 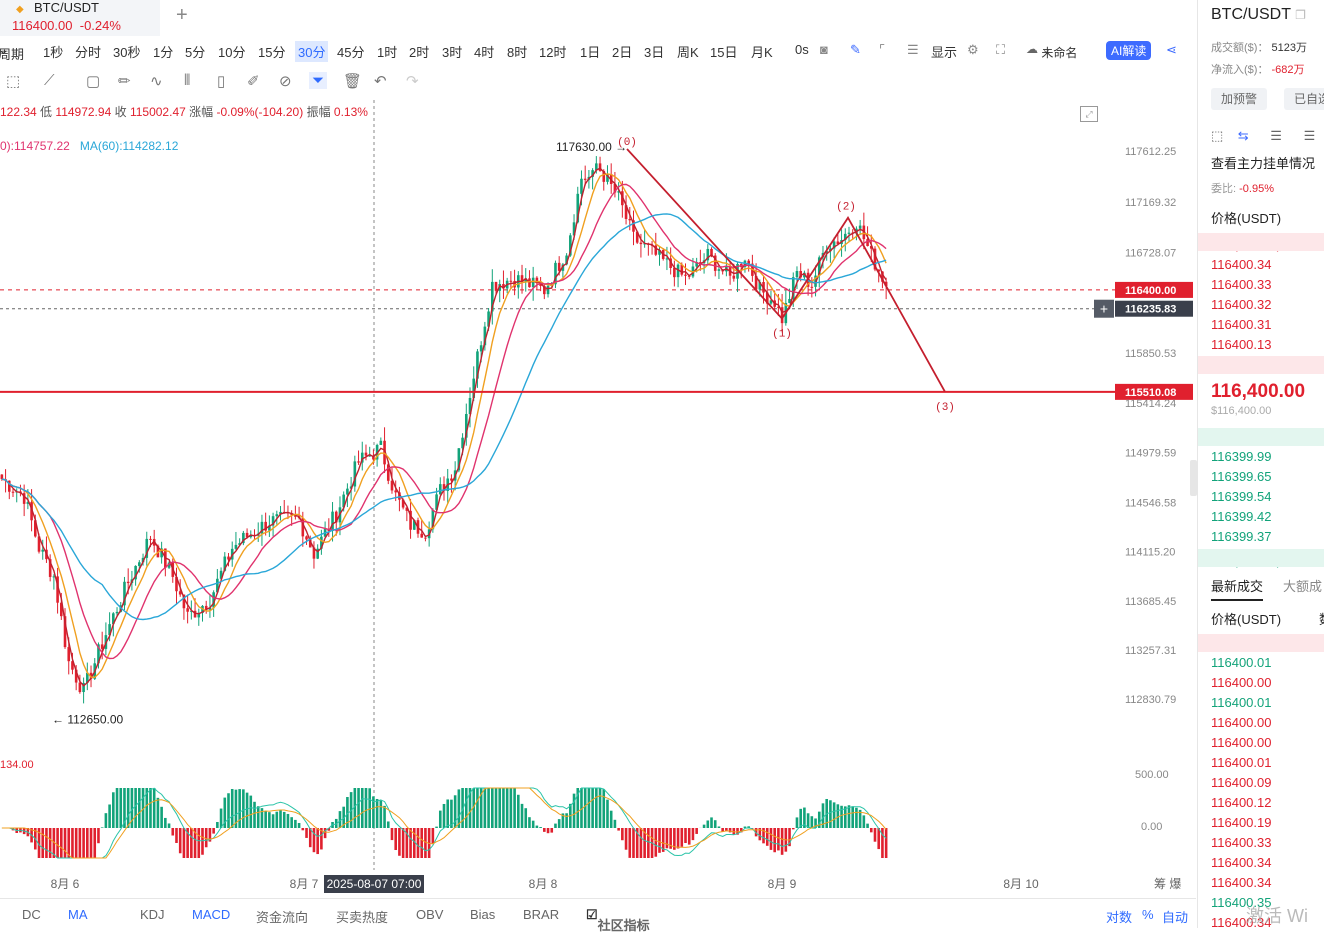 What do you see at coordinates (1241, 284) in the screenshot?
I see `ask-row: 116400.33` at bounding box center [1241, 284].